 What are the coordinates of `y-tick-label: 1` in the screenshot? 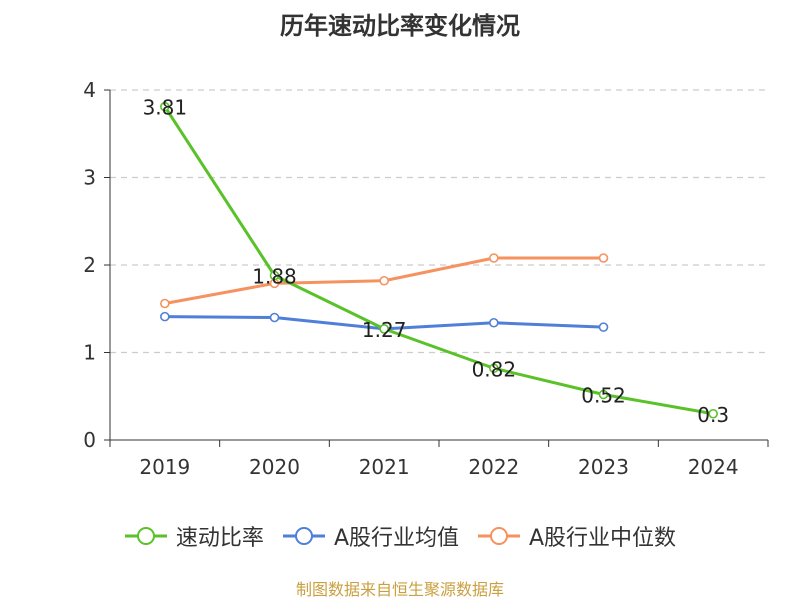 It's located at (89, 353).